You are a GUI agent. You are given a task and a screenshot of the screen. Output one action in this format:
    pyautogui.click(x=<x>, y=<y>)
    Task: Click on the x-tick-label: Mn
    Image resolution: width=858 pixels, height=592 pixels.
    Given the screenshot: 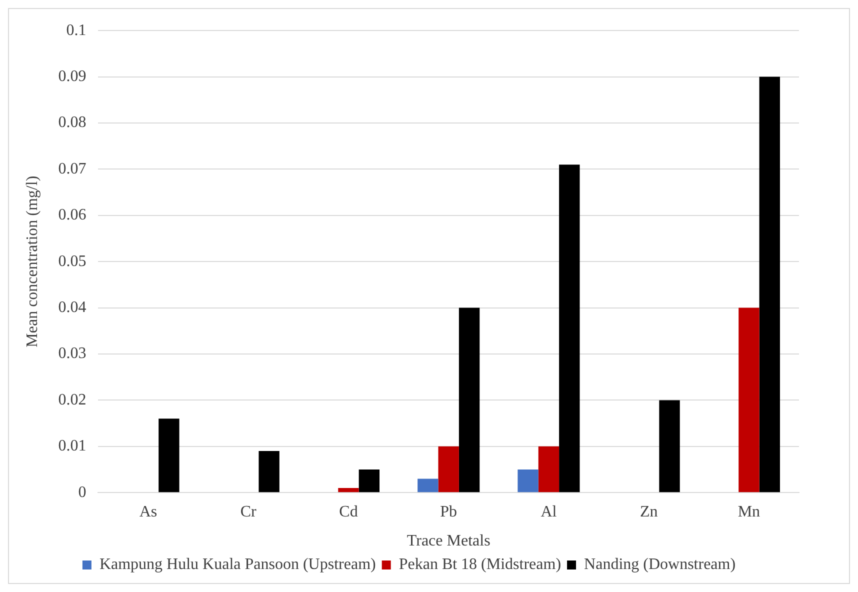 What is the action you would take?
    pyautogui.click(x=749, y=511)
    